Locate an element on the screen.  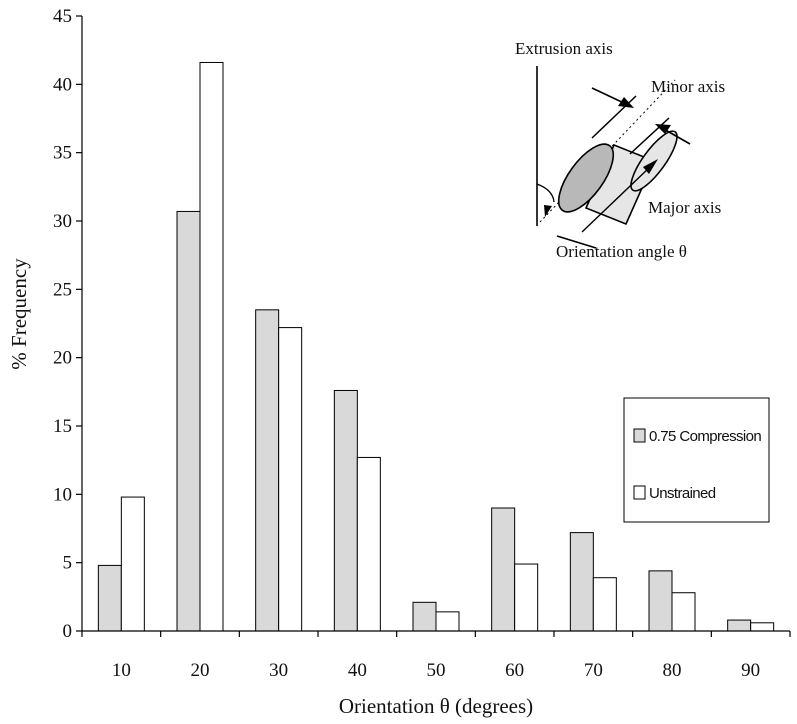
x-tick-label-50: 50 is located at coordinates (436, 670).